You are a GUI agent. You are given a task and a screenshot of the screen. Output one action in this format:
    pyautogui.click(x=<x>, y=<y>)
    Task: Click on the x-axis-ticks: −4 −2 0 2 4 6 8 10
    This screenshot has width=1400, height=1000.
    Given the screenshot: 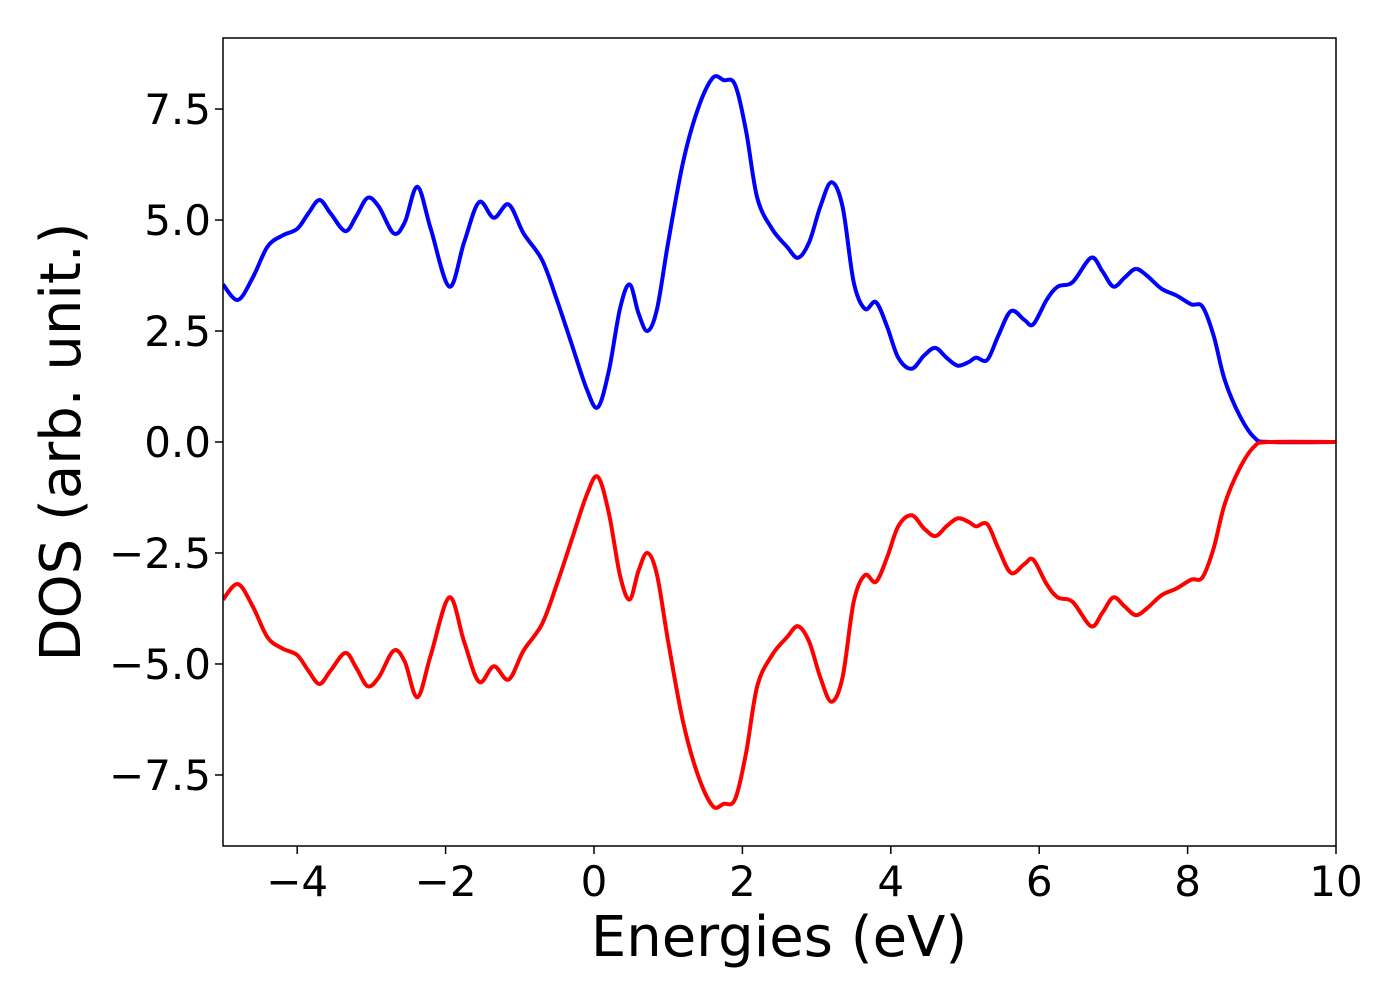 What is the action you would take?
    pyautogui.click(x=814, y=876)
    